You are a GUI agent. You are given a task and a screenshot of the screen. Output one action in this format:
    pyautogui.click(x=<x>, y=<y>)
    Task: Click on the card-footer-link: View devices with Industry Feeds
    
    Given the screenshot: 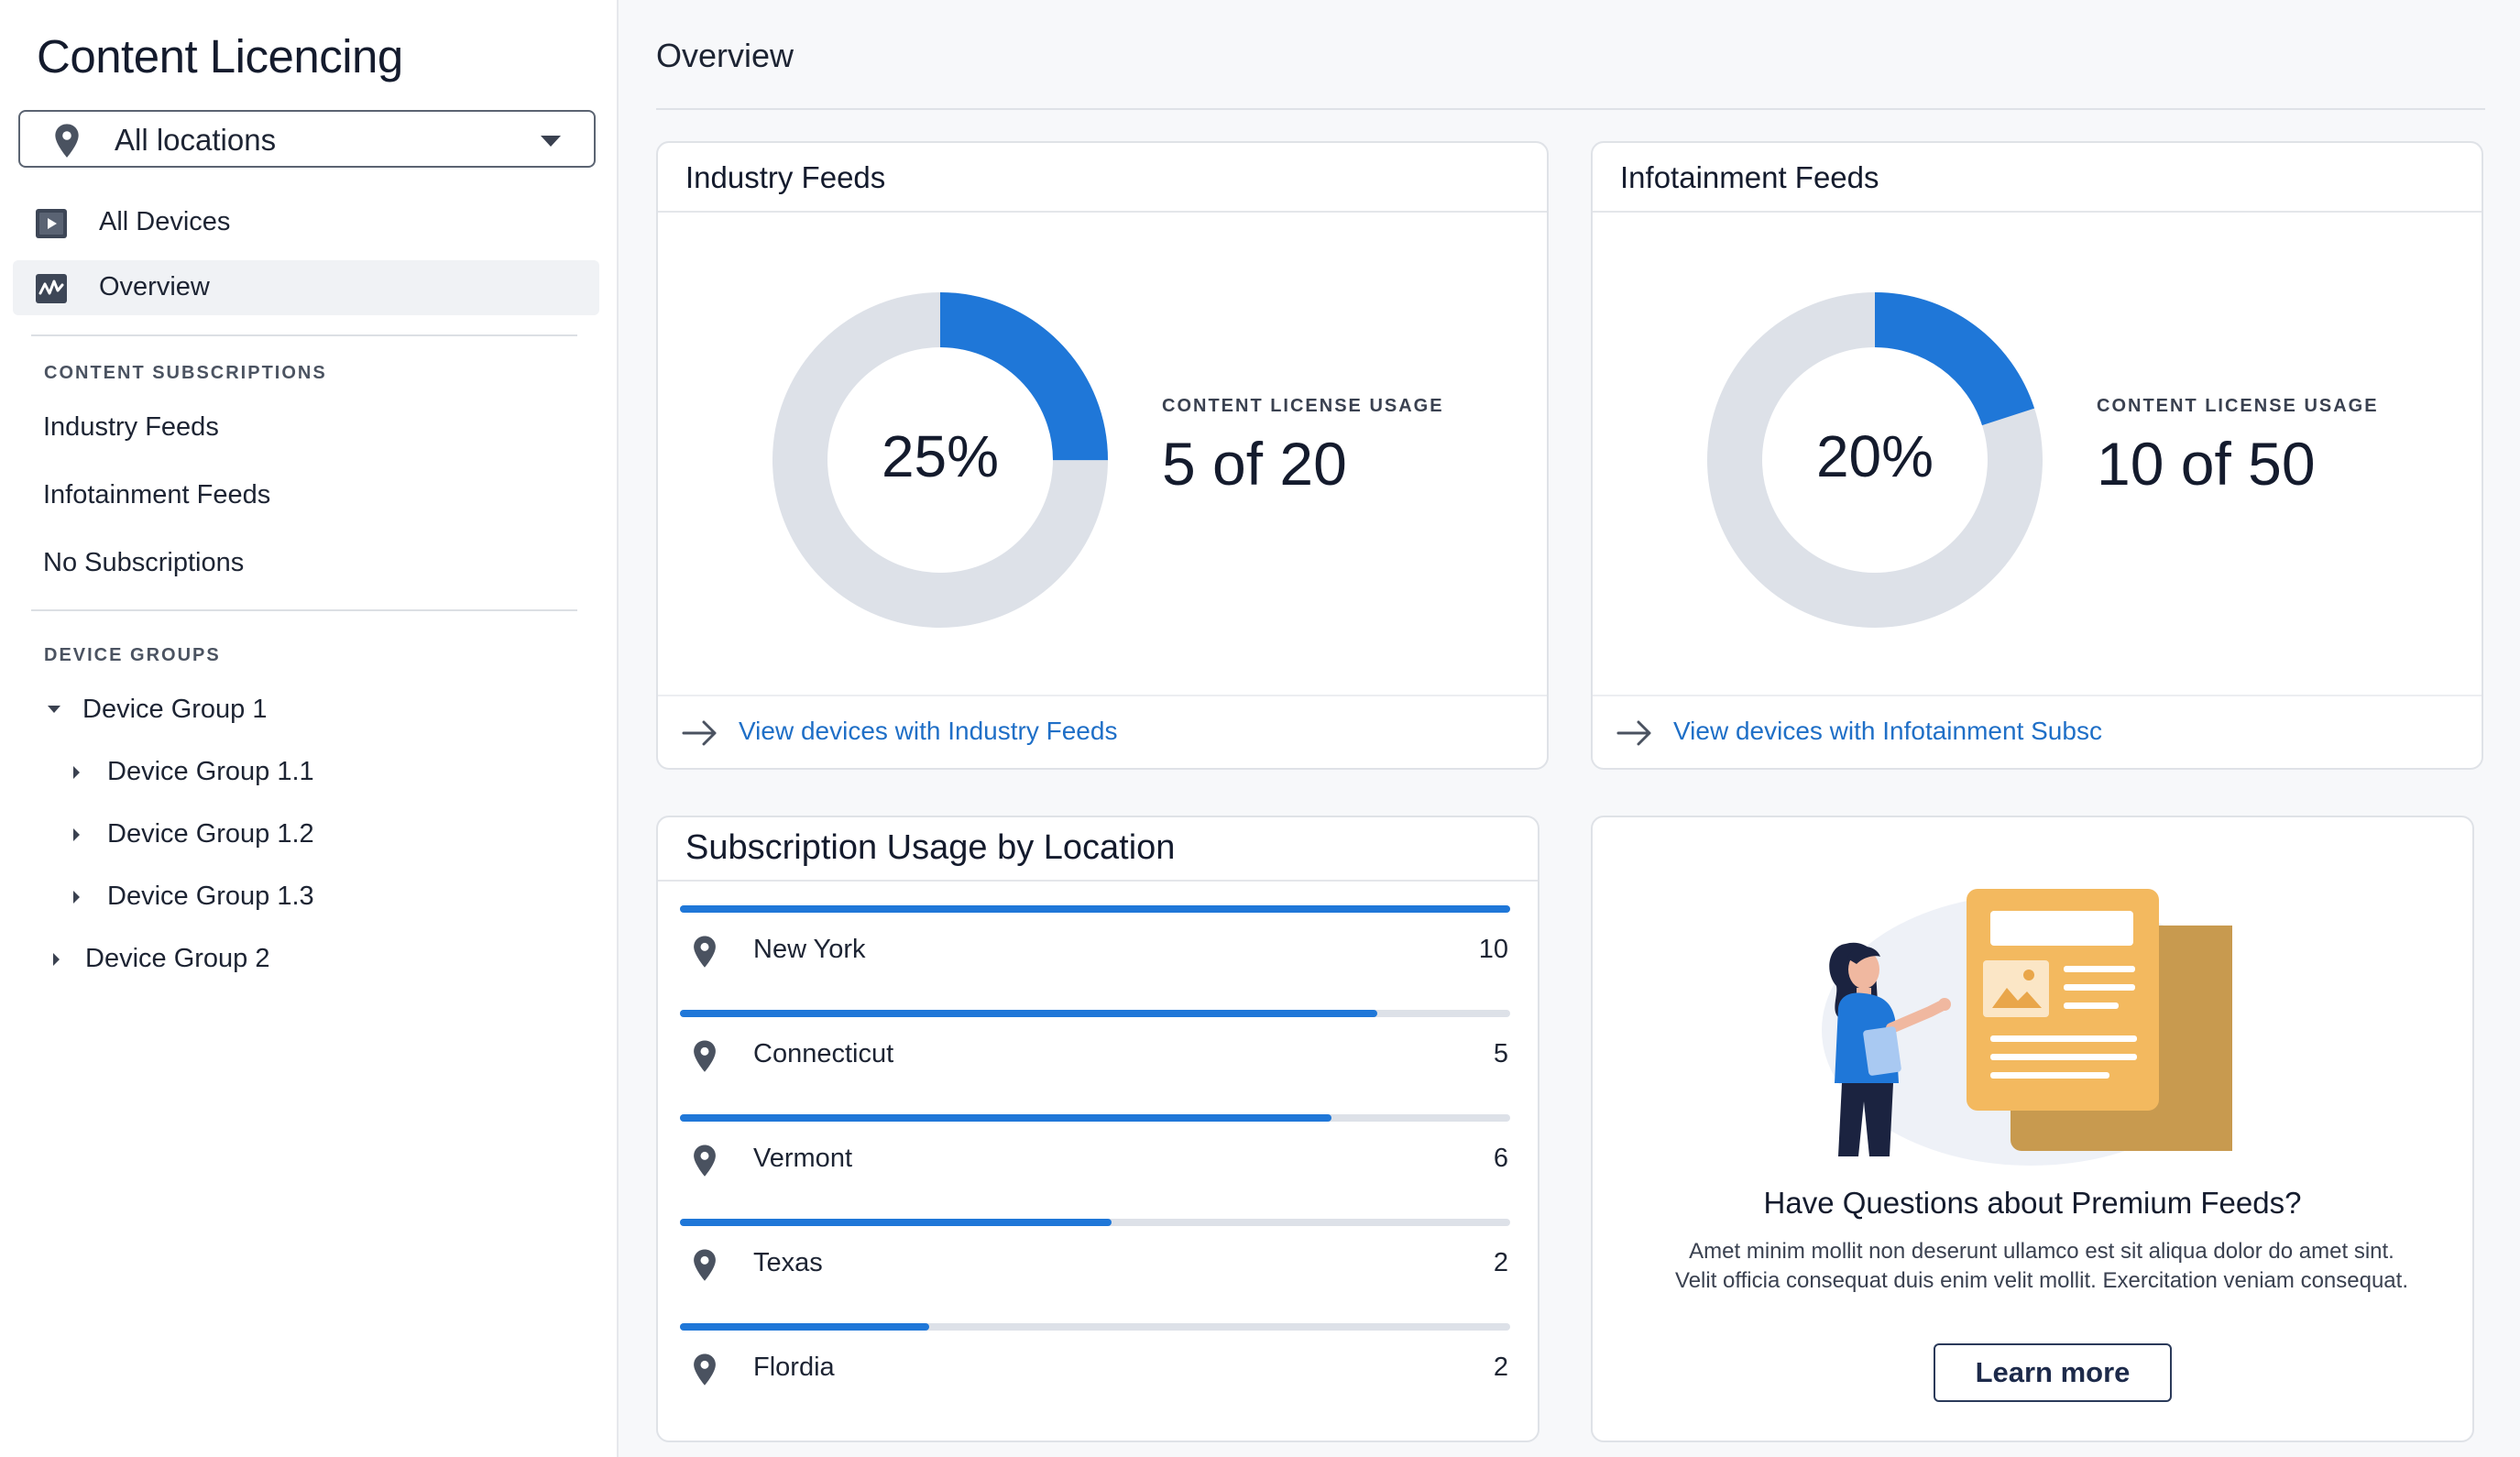 What is the action you would take?
    pyautogui.click(x=1102, y=731)
    